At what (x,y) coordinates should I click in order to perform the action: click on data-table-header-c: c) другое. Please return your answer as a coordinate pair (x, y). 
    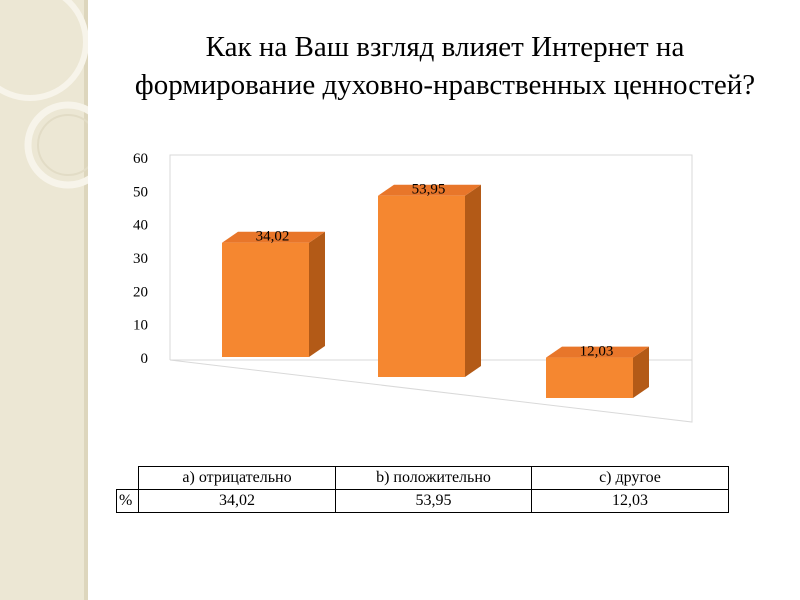
    Looking at the image, I should click on (630, 478).